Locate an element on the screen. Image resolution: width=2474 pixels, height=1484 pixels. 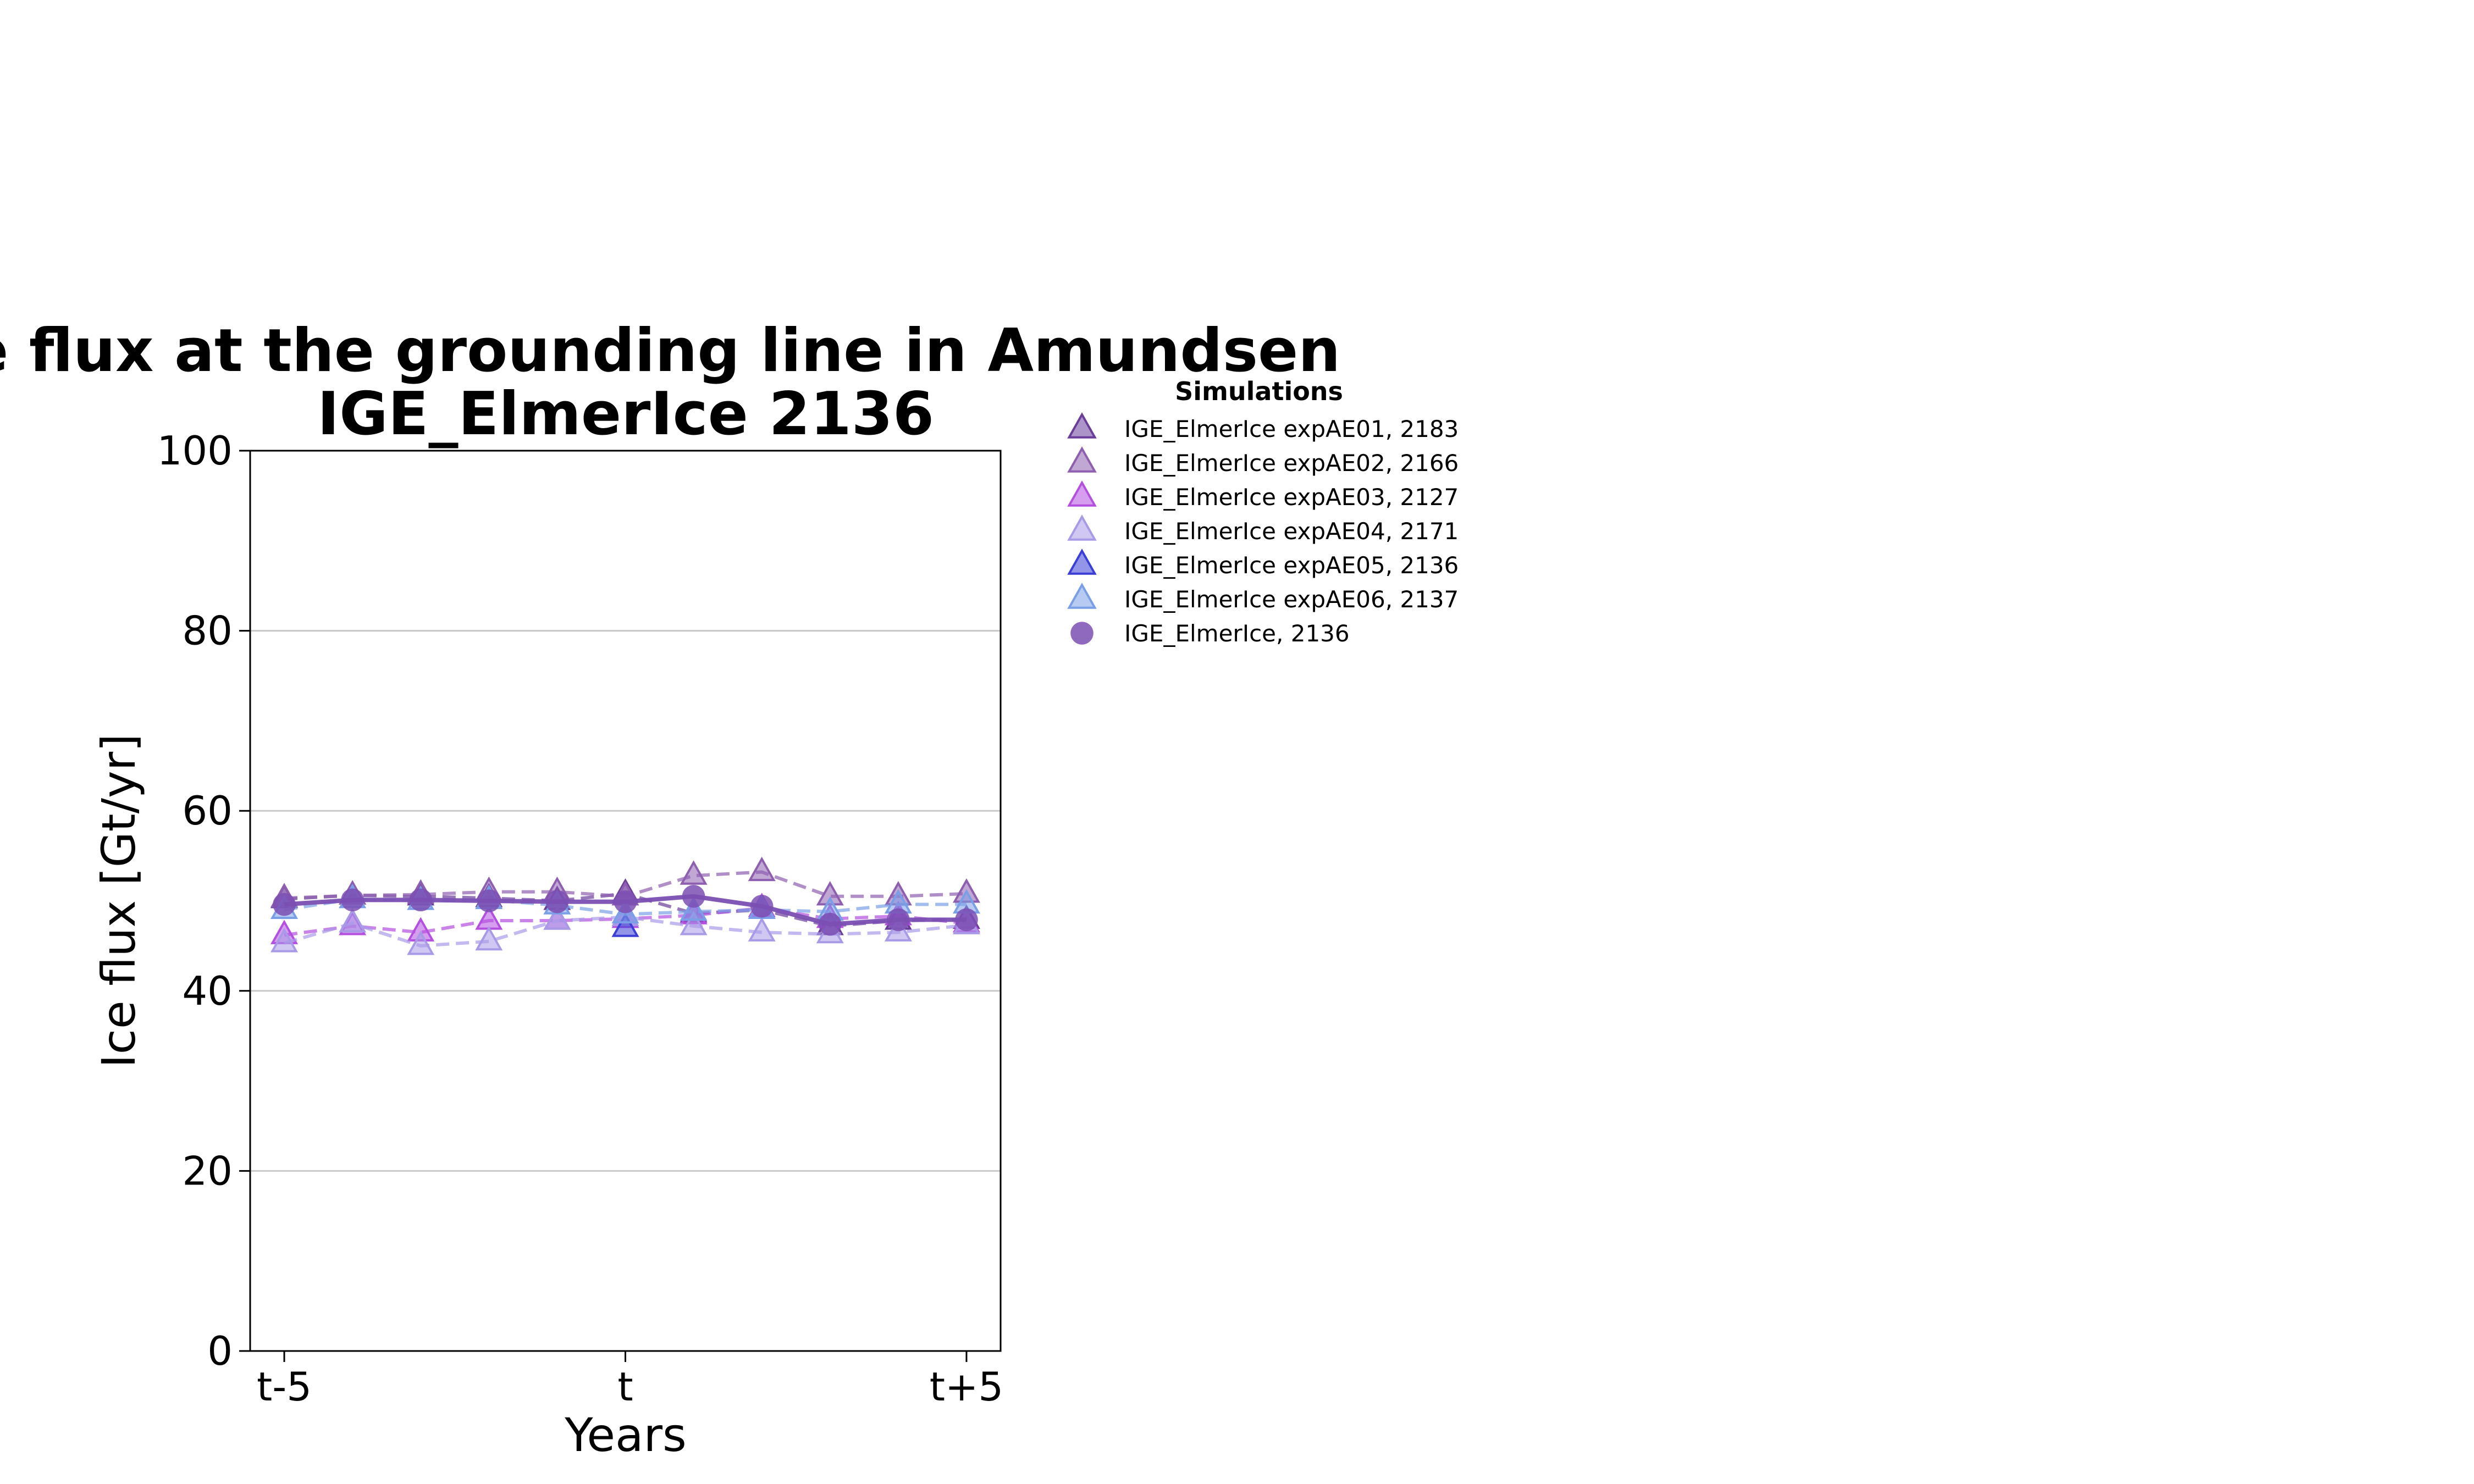
legend-label: IGE_ElmerIce expAE06, 2137 is located at coordinates (1292, 599).